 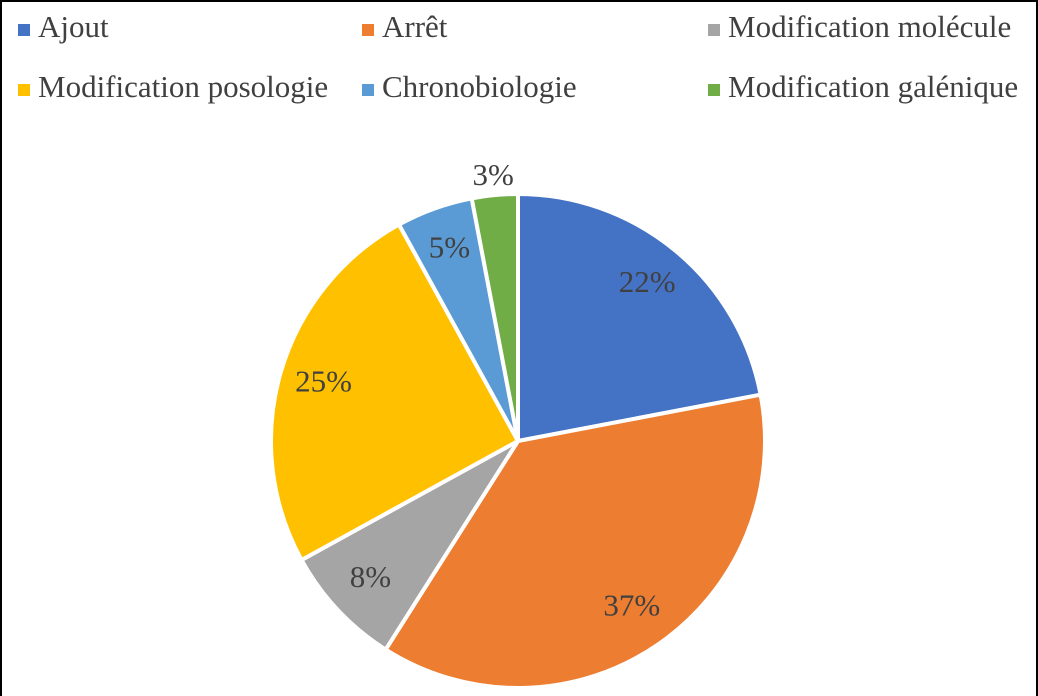 I want to click on legend-label: Arrêt, so click(x=415, y=26).